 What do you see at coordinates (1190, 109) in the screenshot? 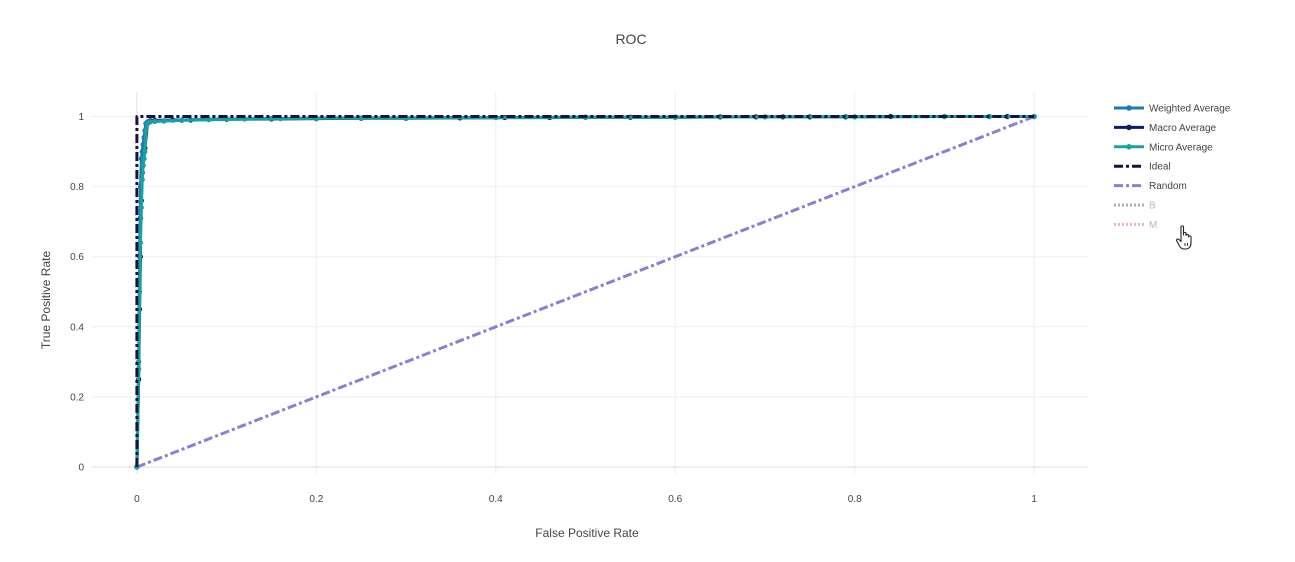
I see `legend-label: Weighted Average` at bounding box center [1190, 109].